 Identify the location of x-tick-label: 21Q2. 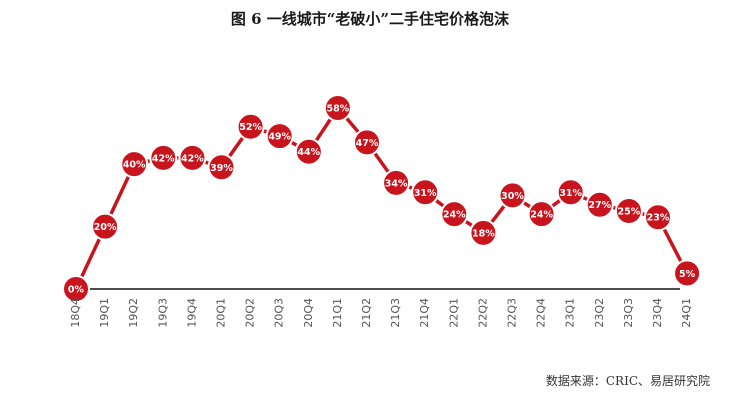
(366, 313).